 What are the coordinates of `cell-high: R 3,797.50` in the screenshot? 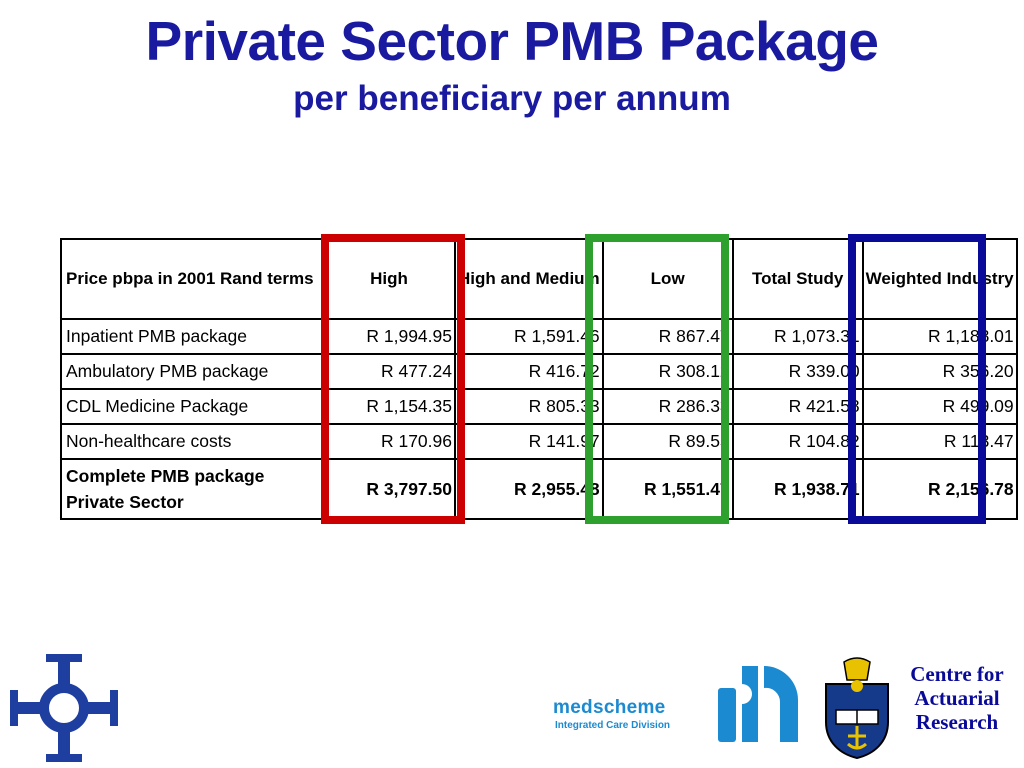 It's located at (389, 489).